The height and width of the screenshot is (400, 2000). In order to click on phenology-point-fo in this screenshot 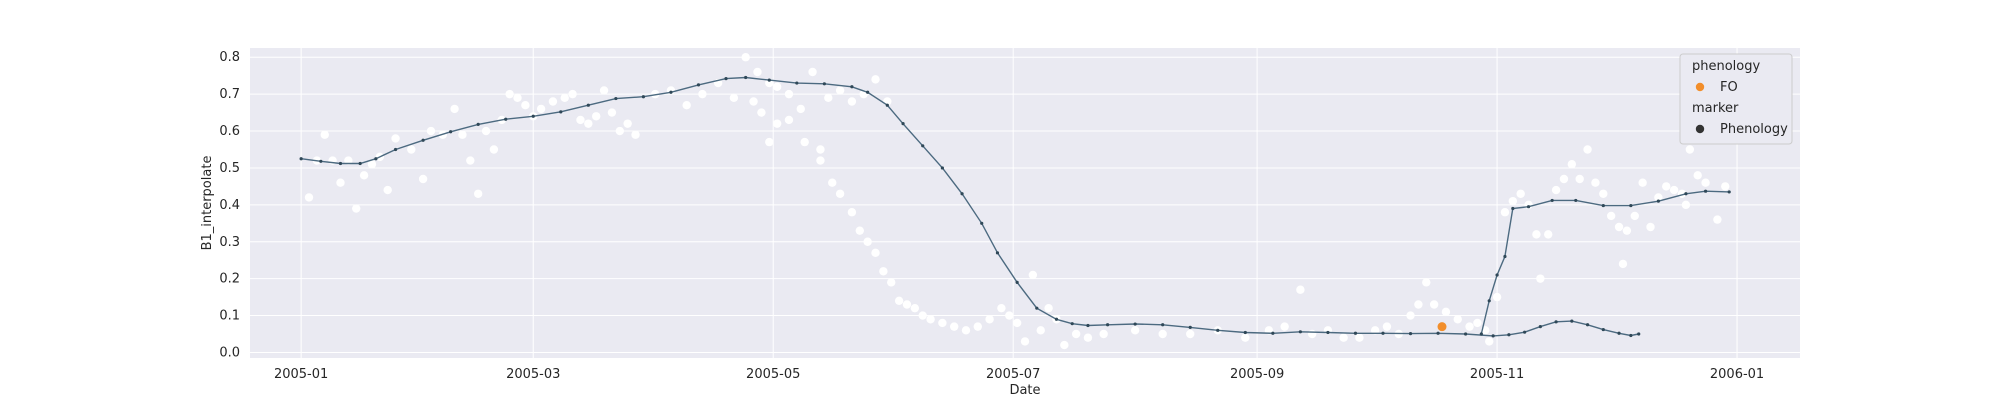, I will do `click(1442, 327)`.